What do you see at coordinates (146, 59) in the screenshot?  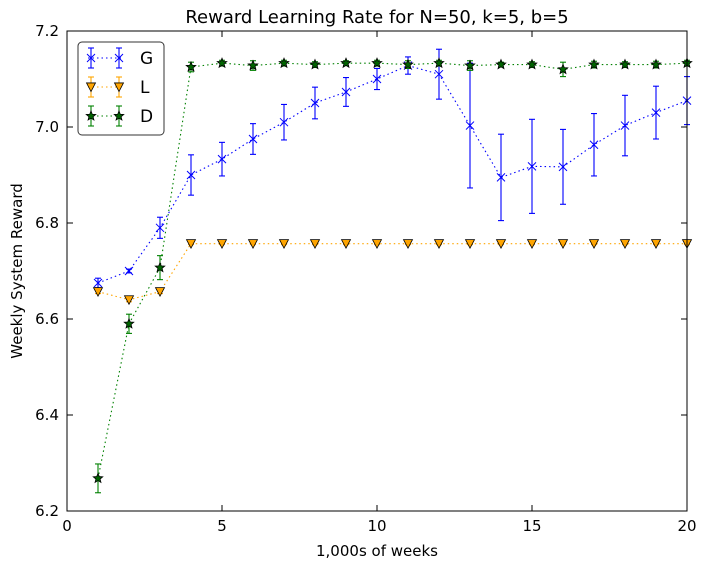 I see `legend-label-g: G` at bounding box center [146, 59].